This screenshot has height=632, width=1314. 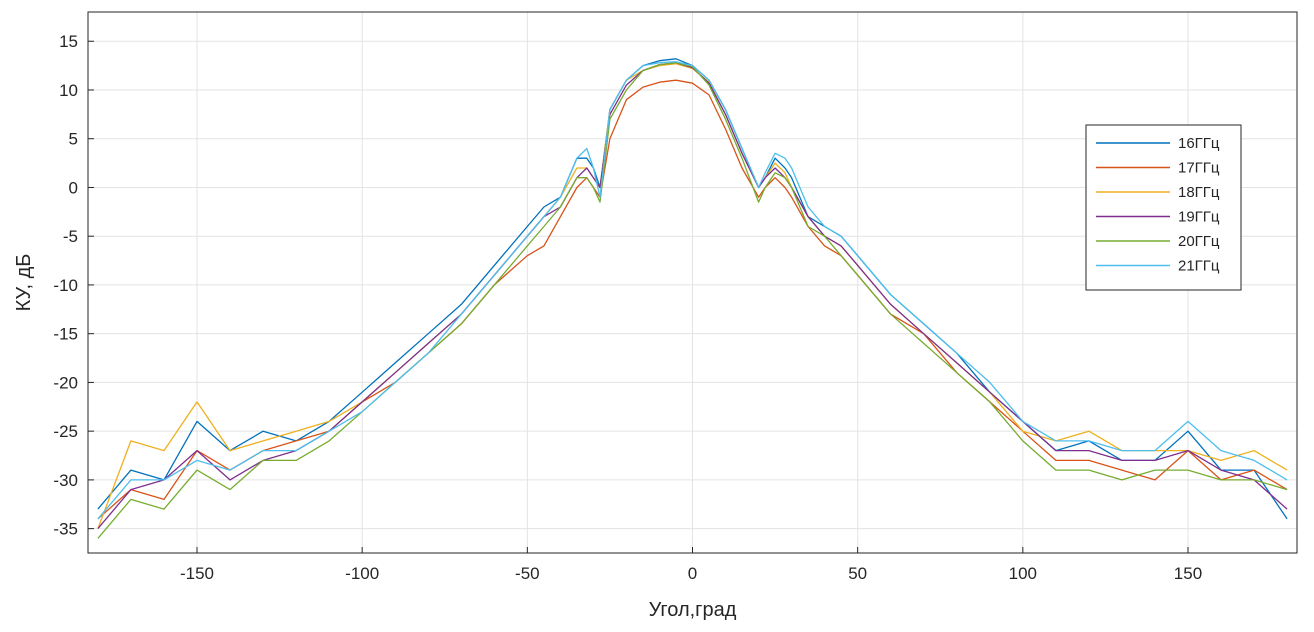 What do you see at coordinates (65, 431) in the screenshot?
I see `y-tick-label: -25` at bounding box center [65, 431].